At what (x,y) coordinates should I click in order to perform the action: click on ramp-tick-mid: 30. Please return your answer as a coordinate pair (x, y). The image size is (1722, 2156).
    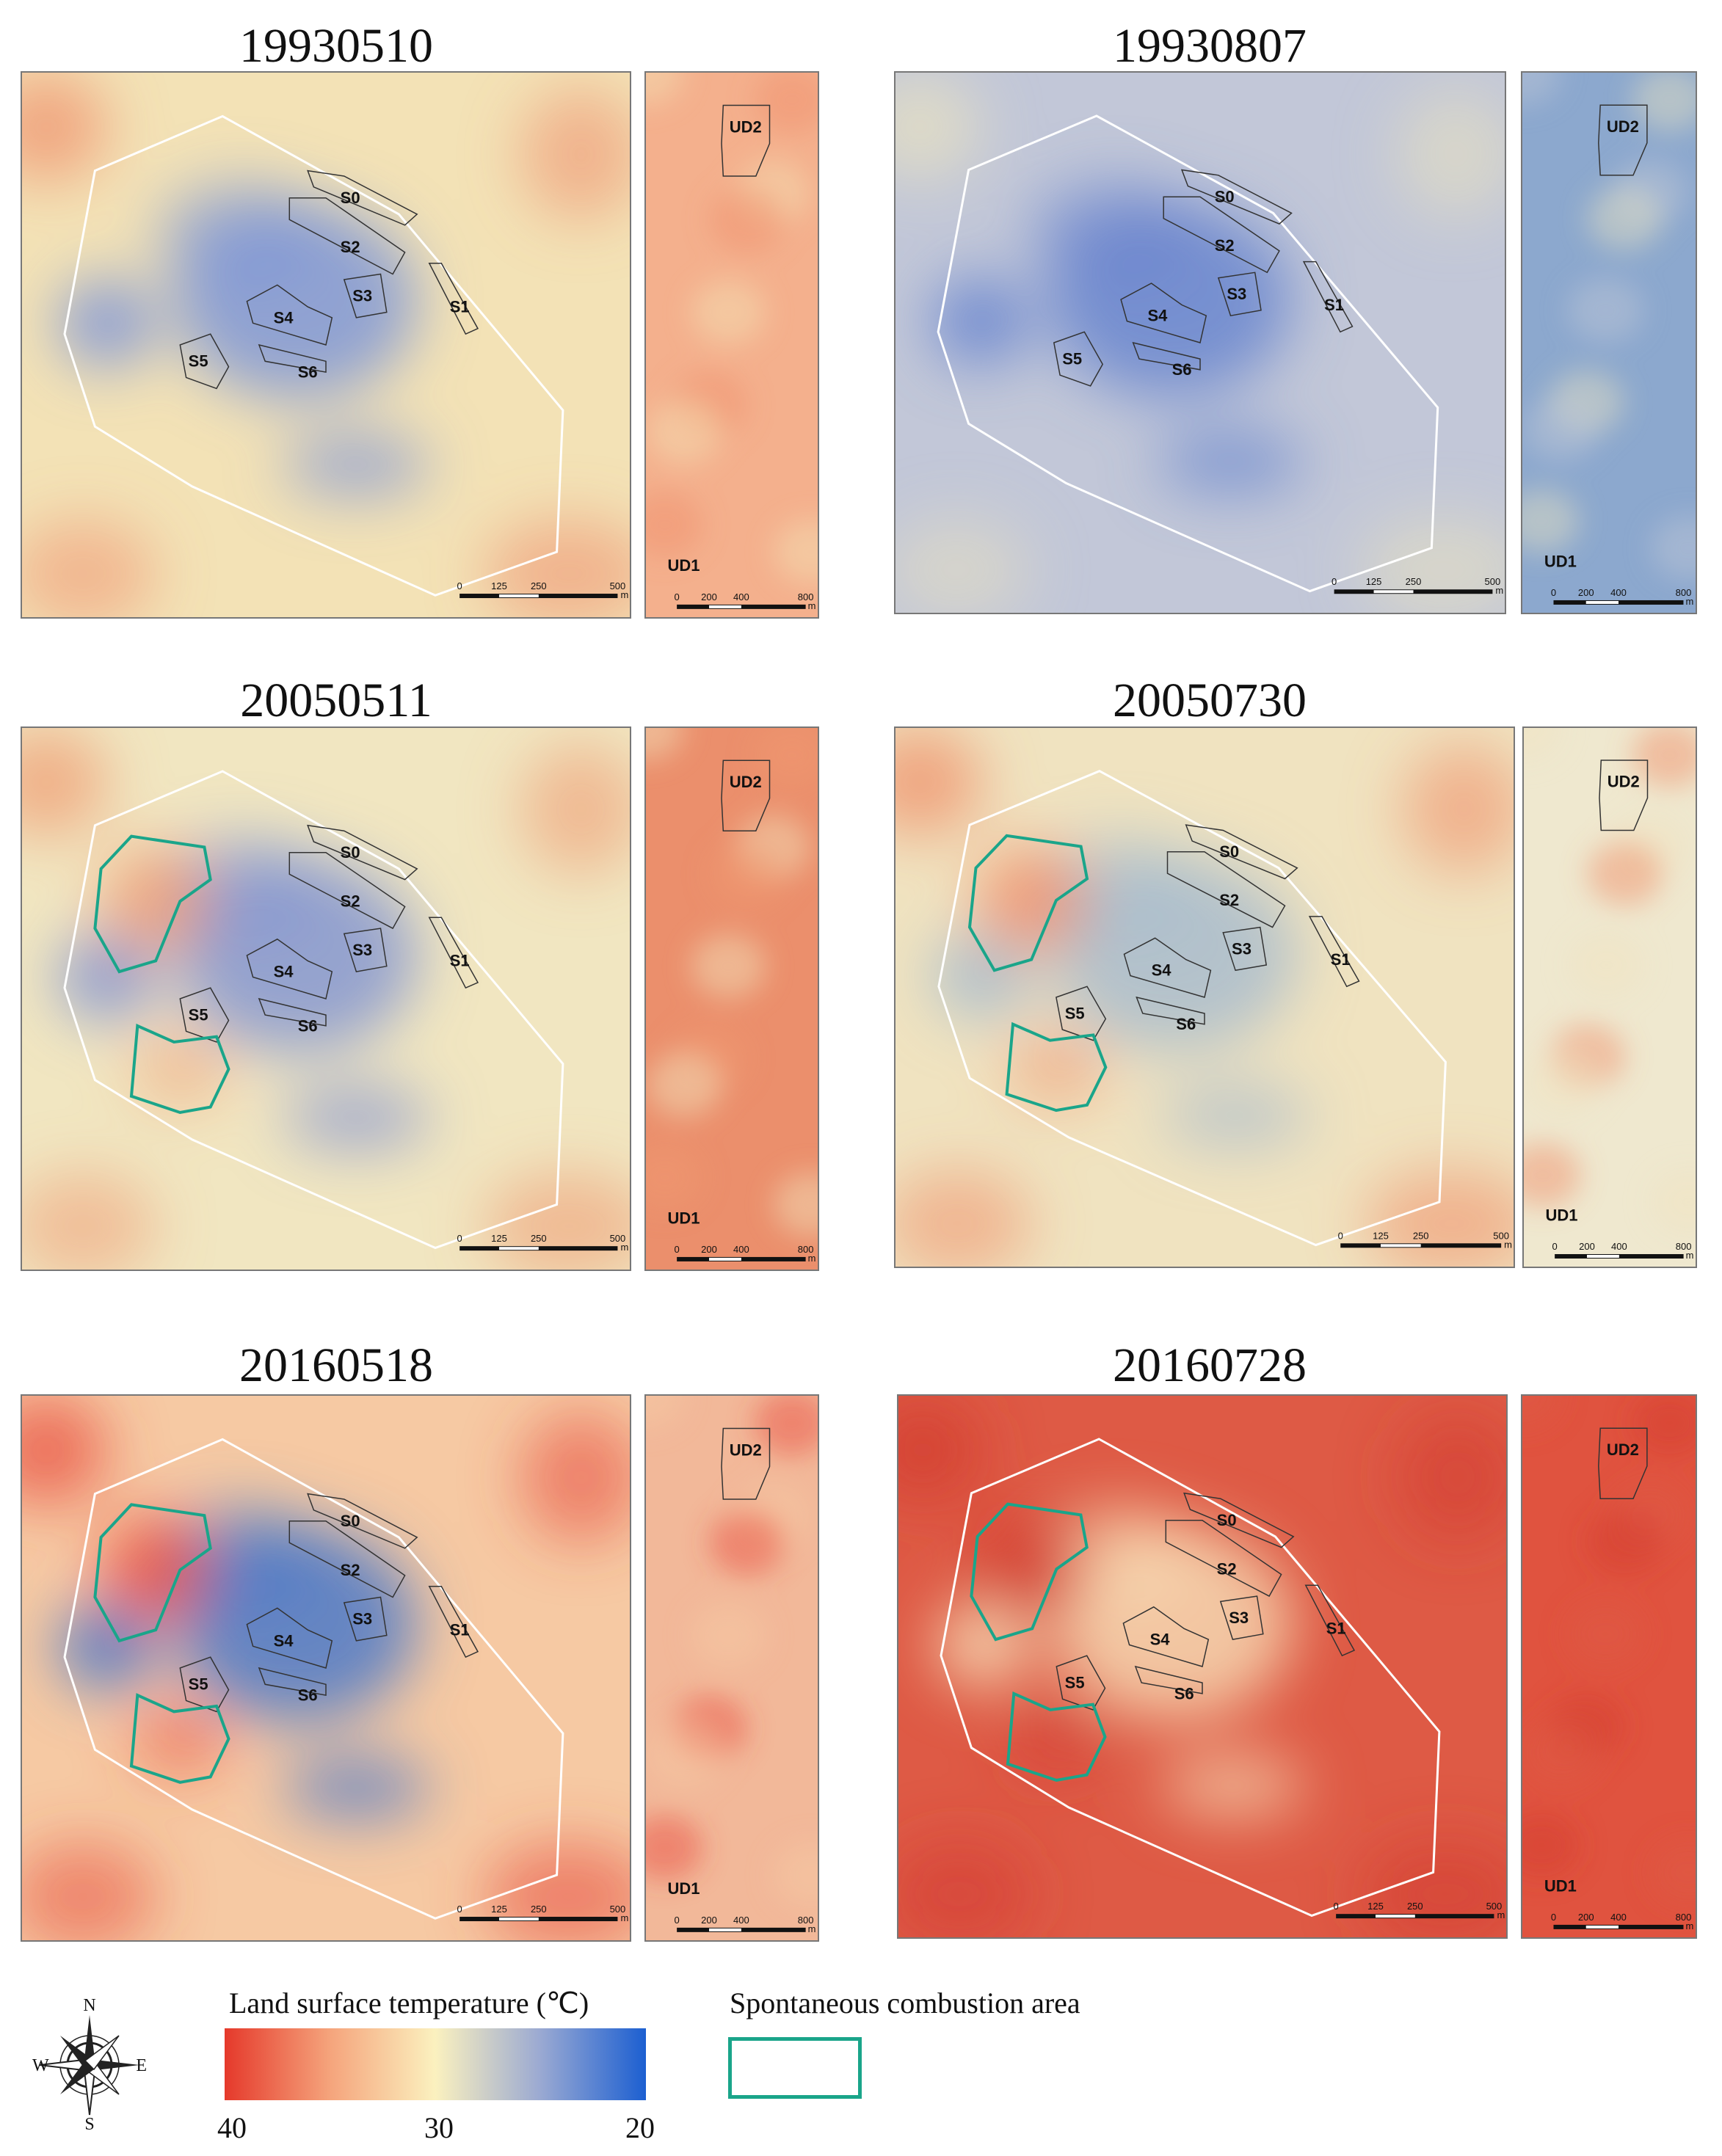
    Looking at the image, I should click on (439, 2127).